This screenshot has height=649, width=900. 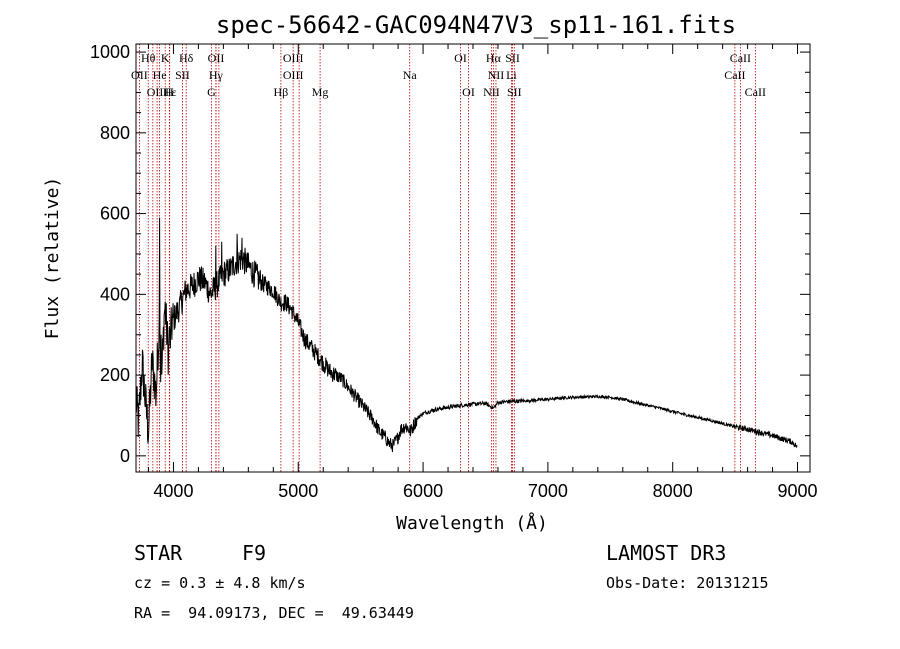 I want to click on coordinates: RA = 94.09173, DEC = 49.63449, so click(x=274, y=613).